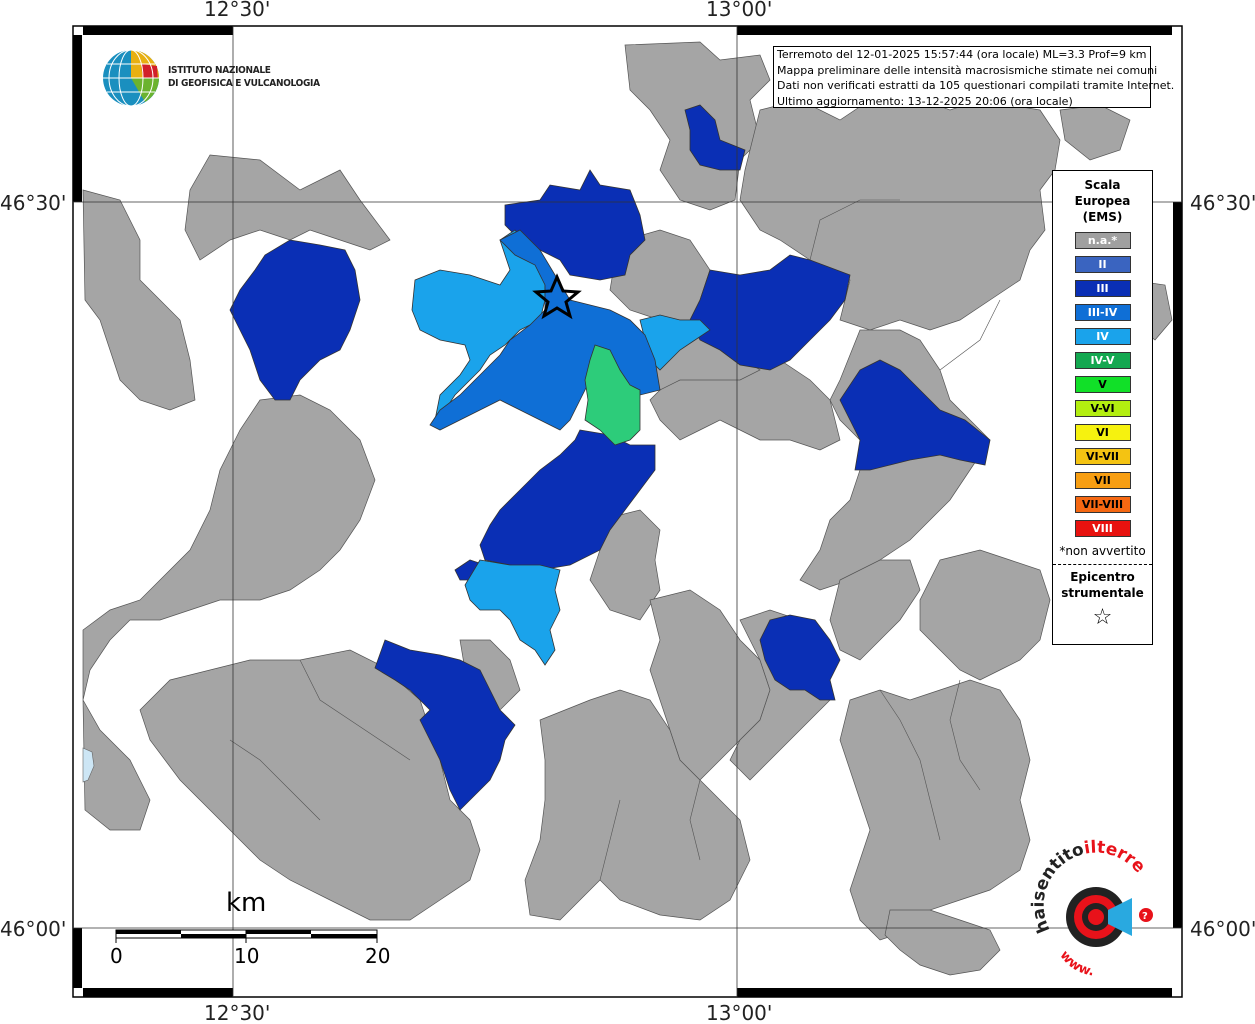 Image resolution: width=1255 pixels, height=1024 pixels. I want to click on legend-title-line3: (EMS), so click(1102, 217).